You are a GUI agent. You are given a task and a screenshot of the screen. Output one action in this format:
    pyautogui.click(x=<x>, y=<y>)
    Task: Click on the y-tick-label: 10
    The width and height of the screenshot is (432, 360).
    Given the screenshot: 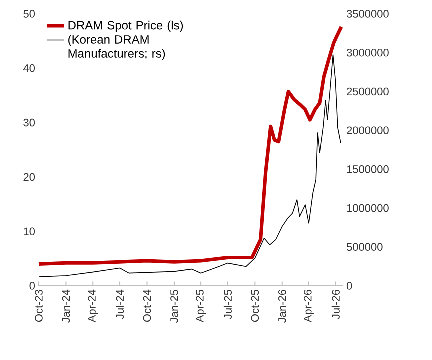 What is the action you would take?
    pyautogui.click(x=30, y=232)
    